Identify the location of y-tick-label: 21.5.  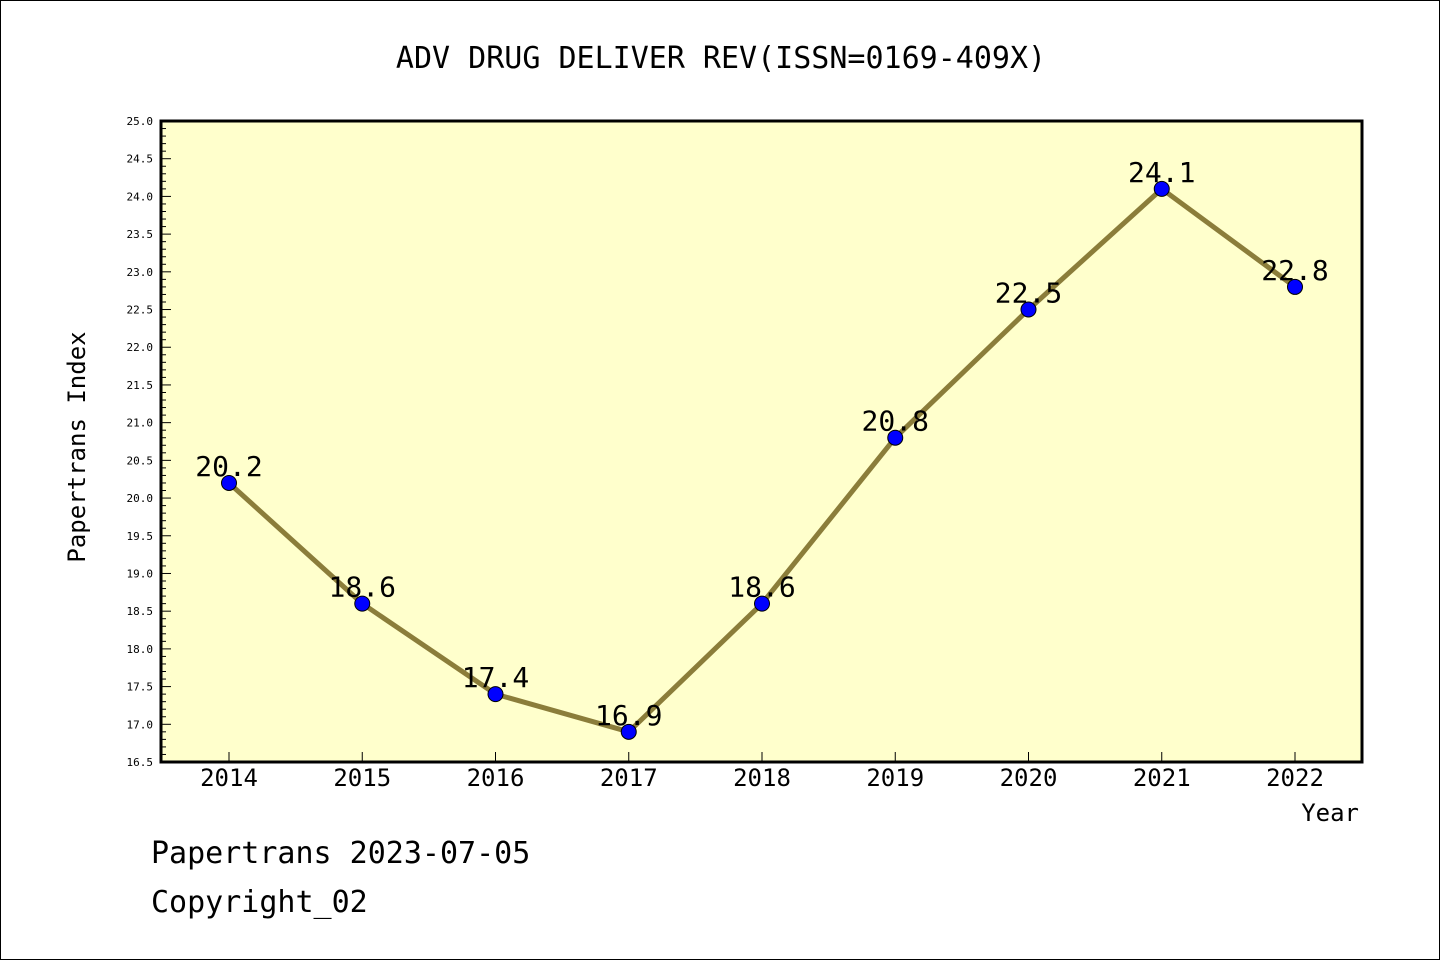
(140, 385).